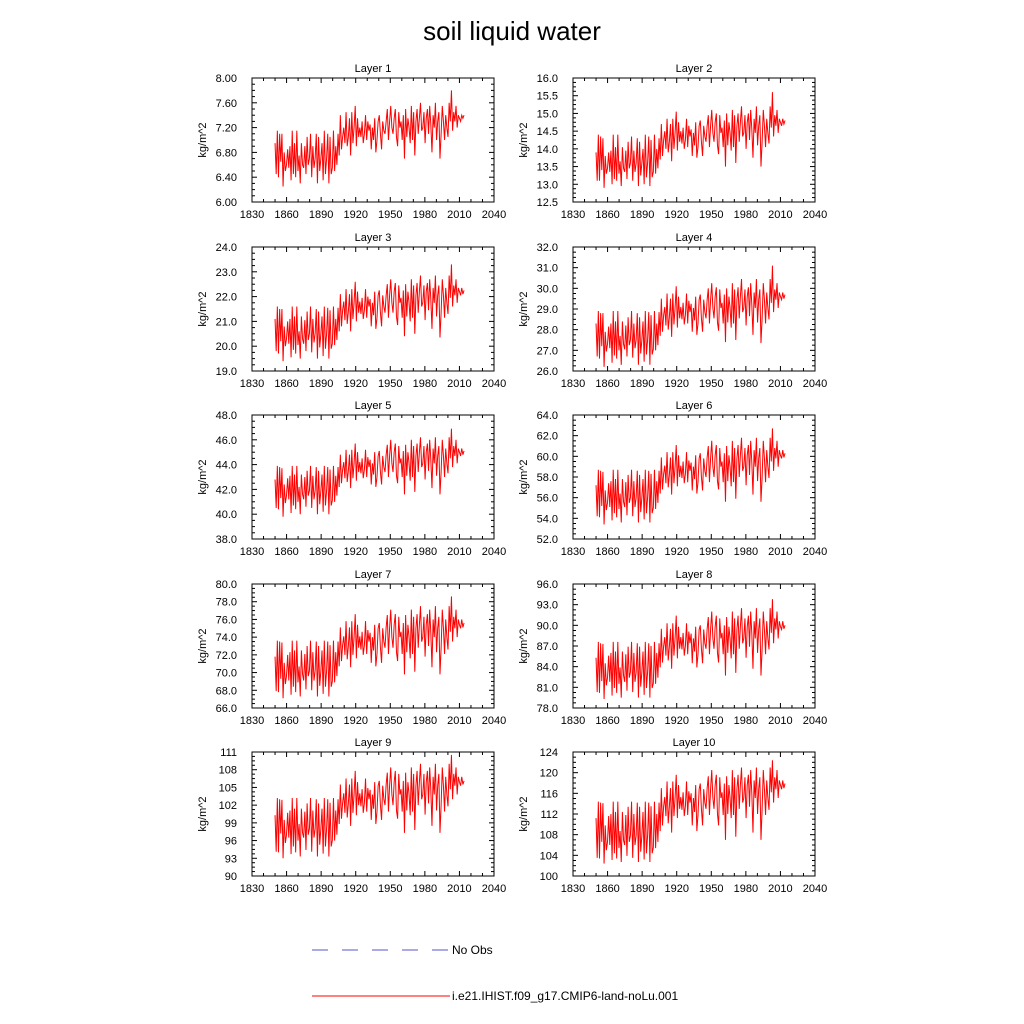 The width and height of the screenshot is (1024, 1024). I want to click on panel-10-xtick-label: 1890, so click(642, 889).